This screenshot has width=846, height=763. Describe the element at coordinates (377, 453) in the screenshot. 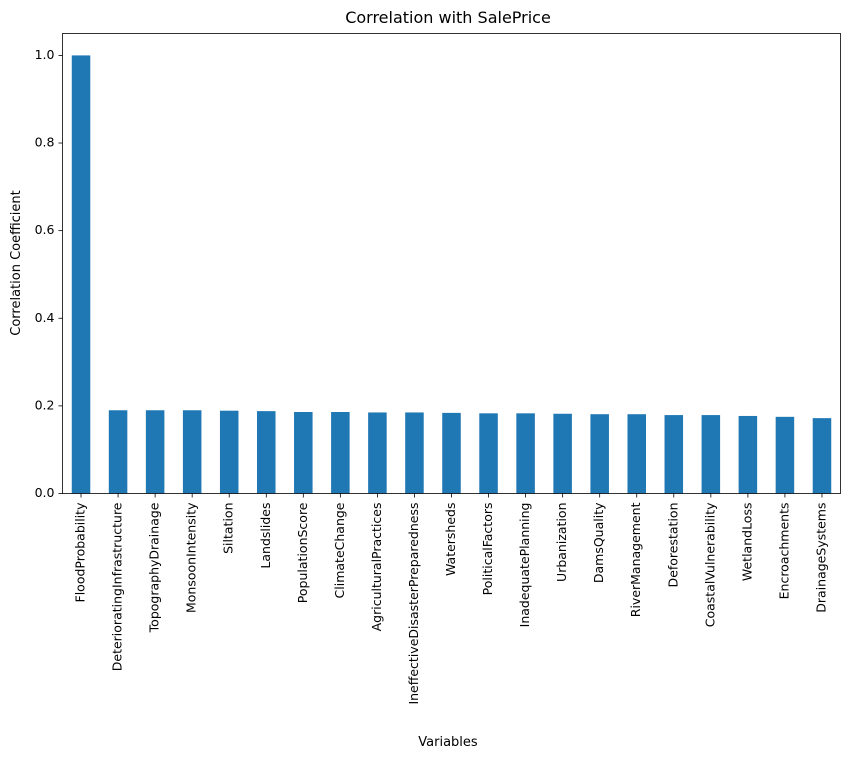

I see `bar-AgriculturalPractices` at that location.